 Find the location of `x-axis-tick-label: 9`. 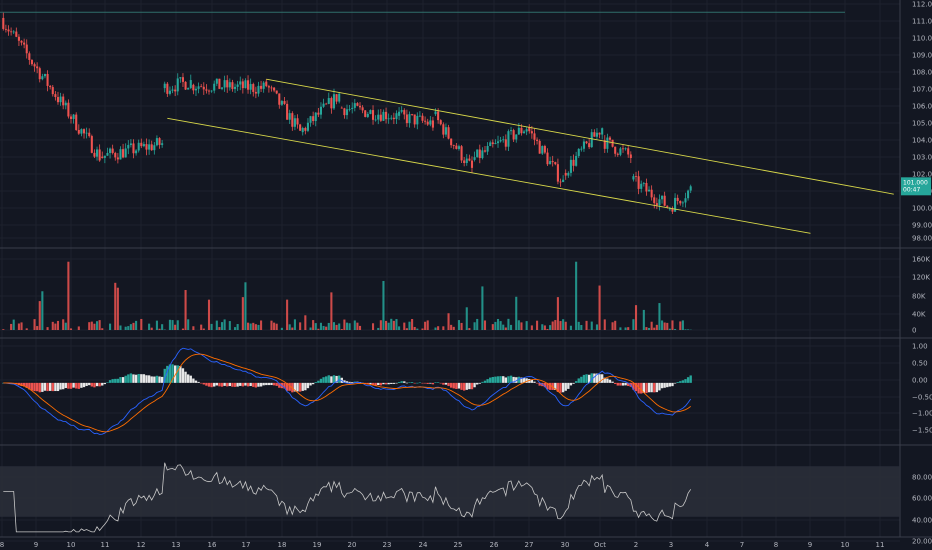

x-axis-tick-label: 9 is located at coordinates (810, 545).